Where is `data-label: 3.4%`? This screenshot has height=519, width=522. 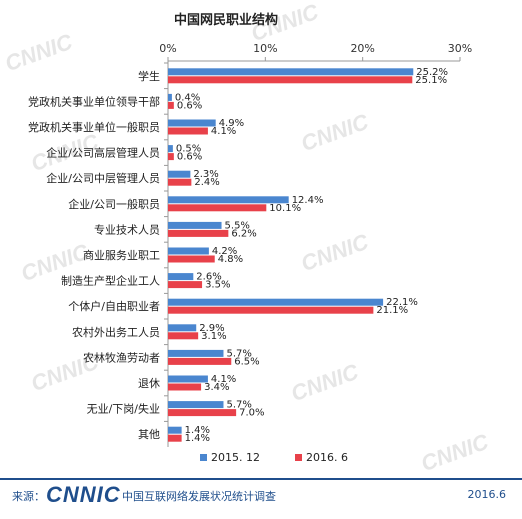
data-label: 3.4% is located at coordinates (216, 387).